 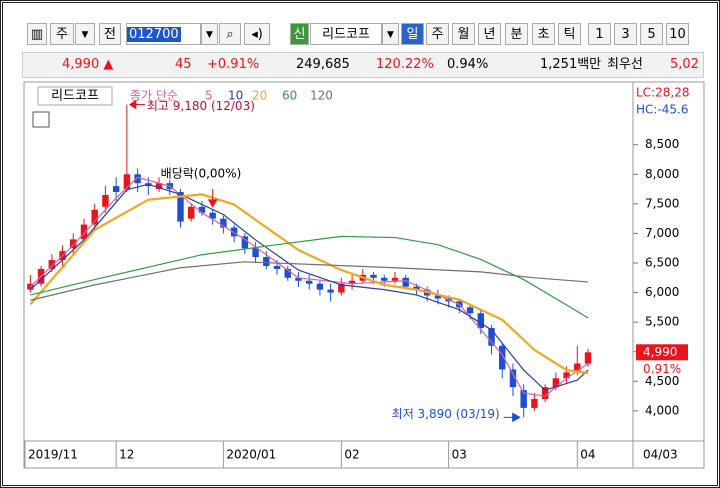 What do you see at coordinates (677, 34) in the screenshot?
I see `interval-button: 10` at bounding box center [677, 34].